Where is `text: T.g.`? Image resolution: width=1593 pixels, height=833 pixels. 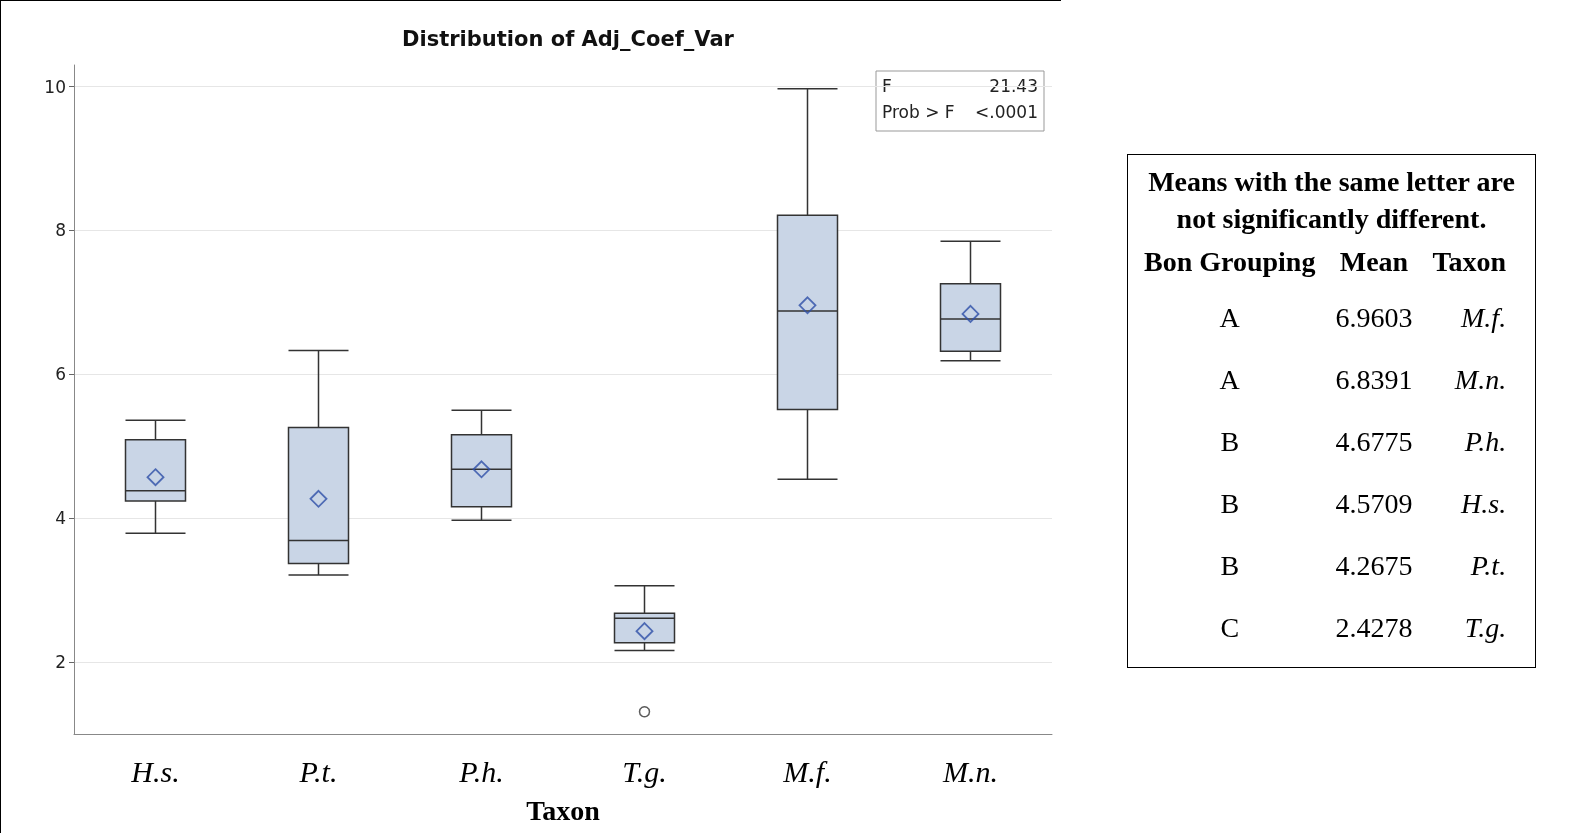
text: T.g. is located at coordinates (1485, 628).